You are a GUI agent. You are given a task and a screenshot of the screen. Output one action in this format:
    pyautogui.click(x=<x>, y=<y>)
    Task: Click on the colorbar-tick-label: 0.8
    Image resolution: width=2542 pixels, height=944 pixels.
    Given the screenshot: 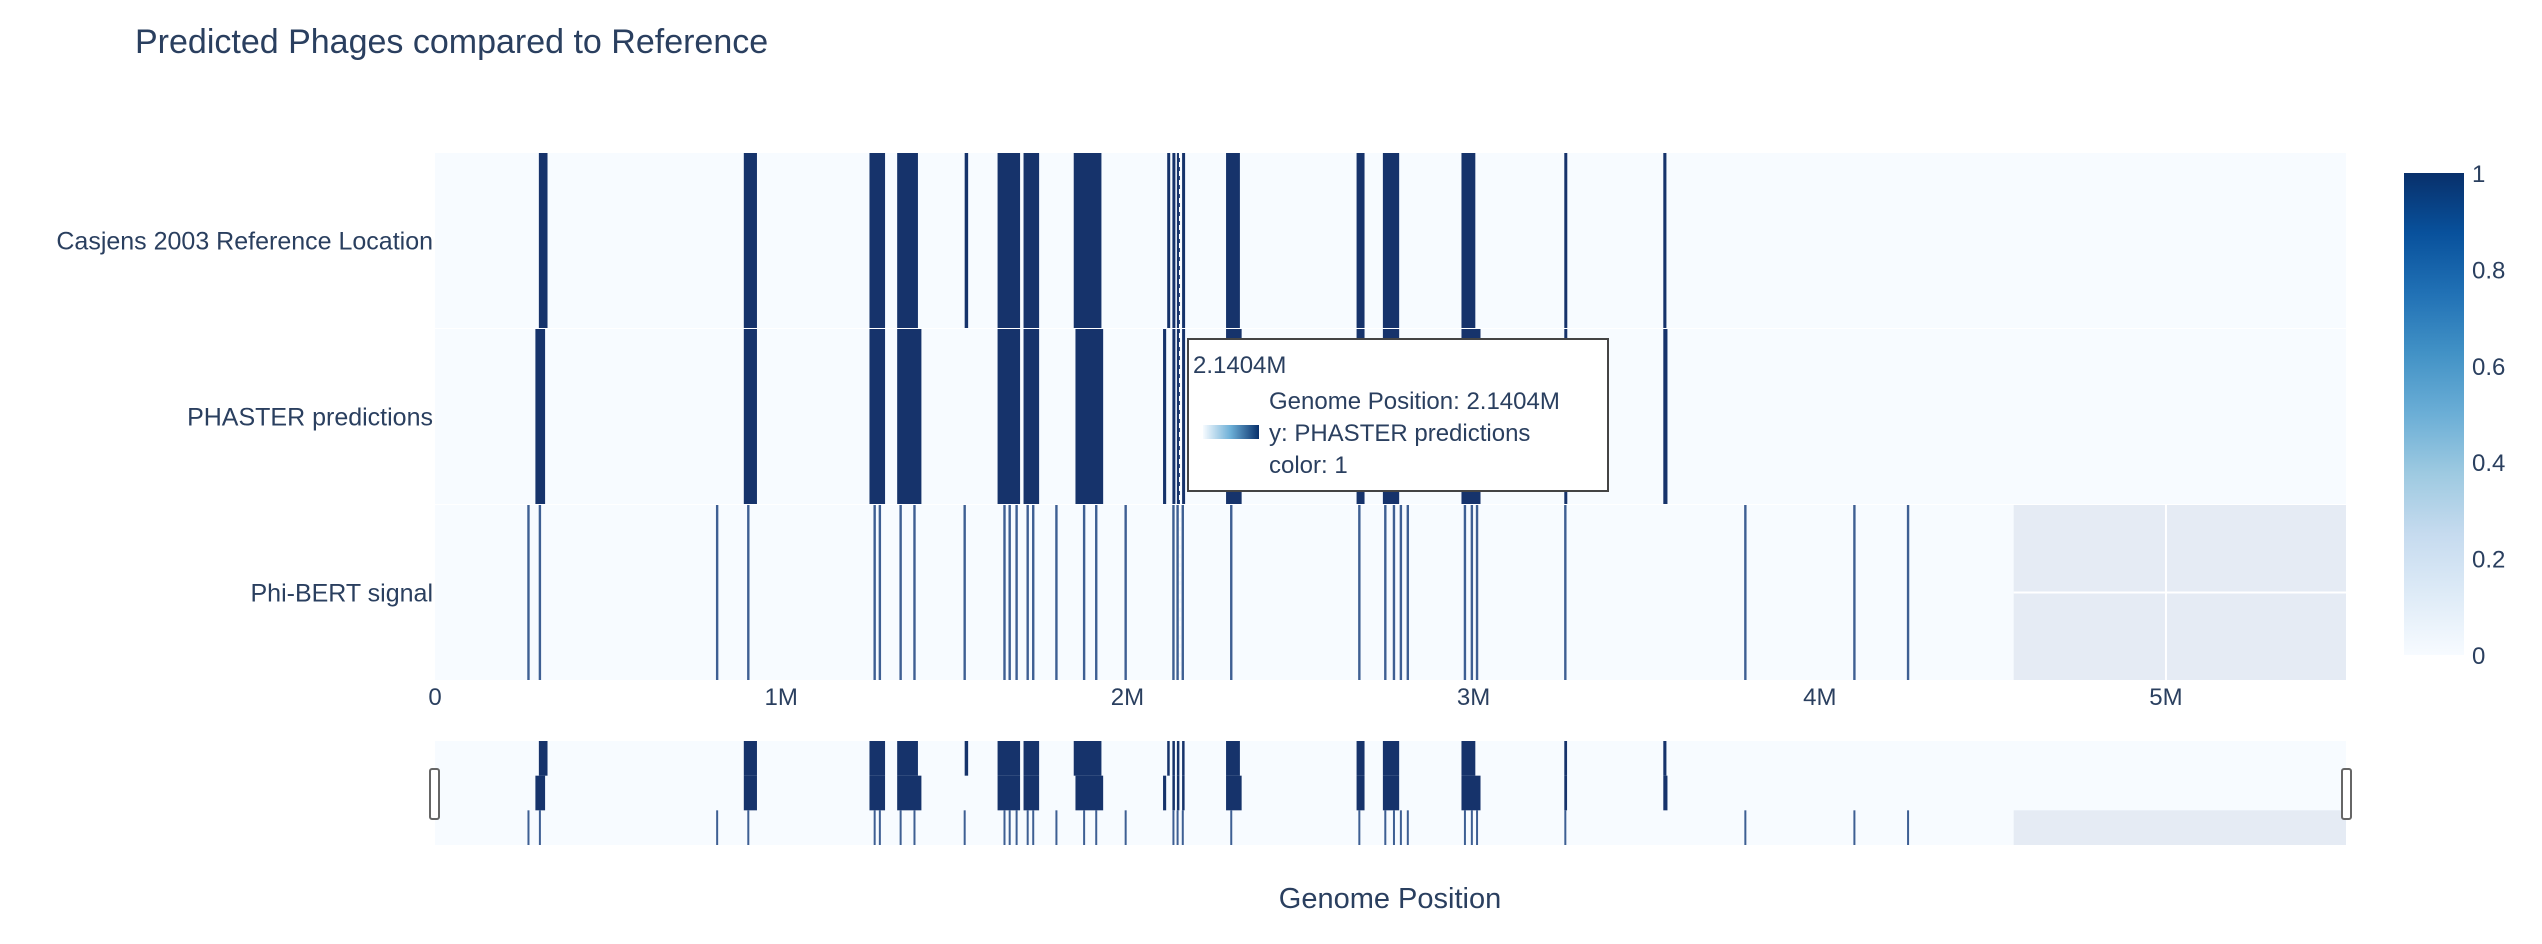 What is the action you would take?
    pyautogui.click(x=2488, y=270)
    